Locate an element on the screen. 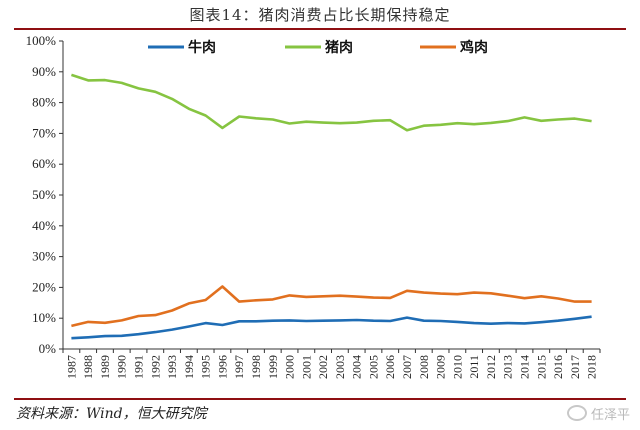  chart-title: 图表14：猪肉消费占比长期保持稳定 is located at coordinates (320, 15).